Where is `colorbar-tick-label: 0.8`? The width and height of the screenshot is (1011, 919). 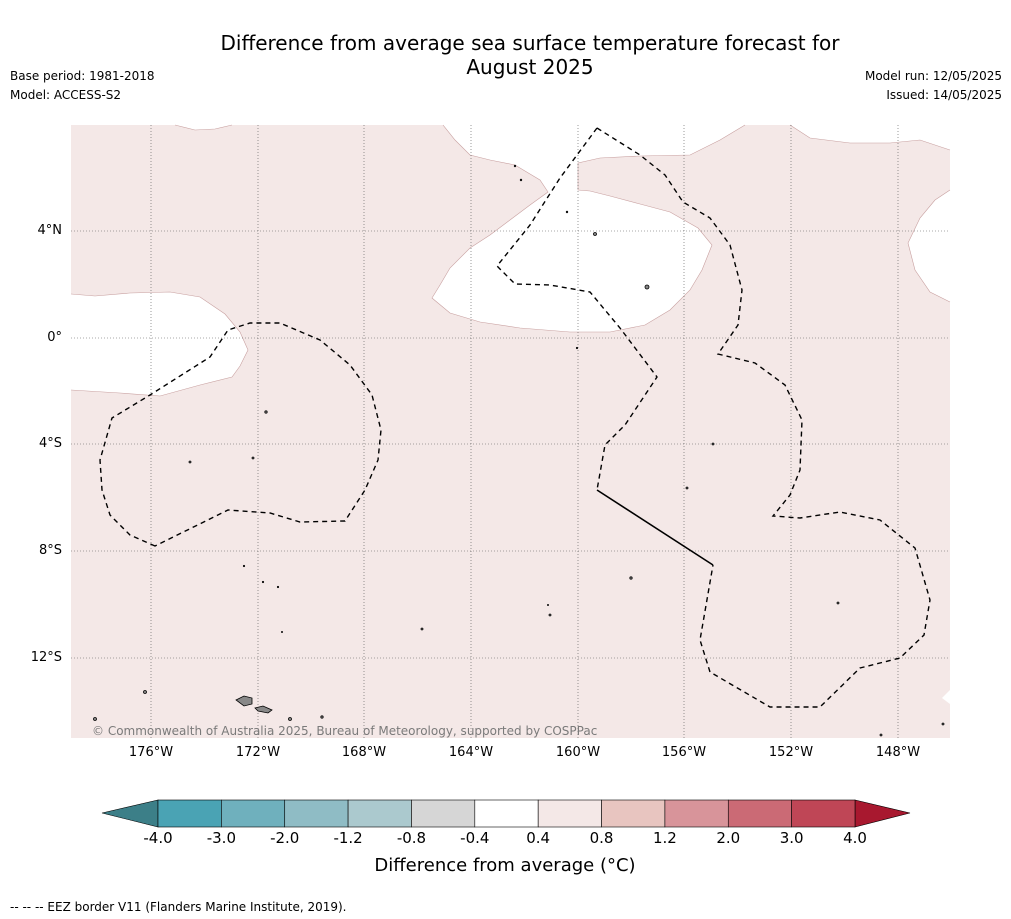 colorbar-tick-label: 0.8 is located at coordinates (601, 838).